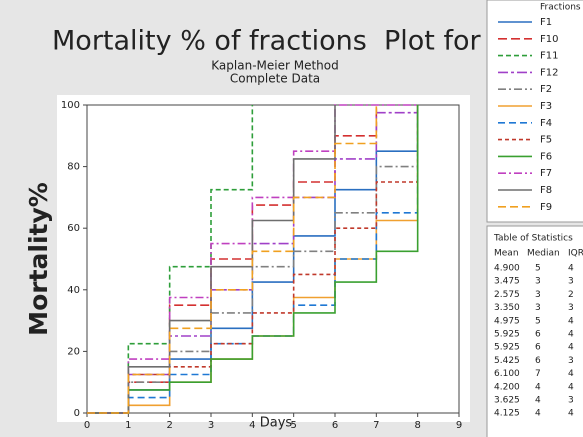 The height and width of the screenshot is (437, 583). Describe the element at coordinates (546, 173) in the screenshot. I see `legend-label: F7` at that location.